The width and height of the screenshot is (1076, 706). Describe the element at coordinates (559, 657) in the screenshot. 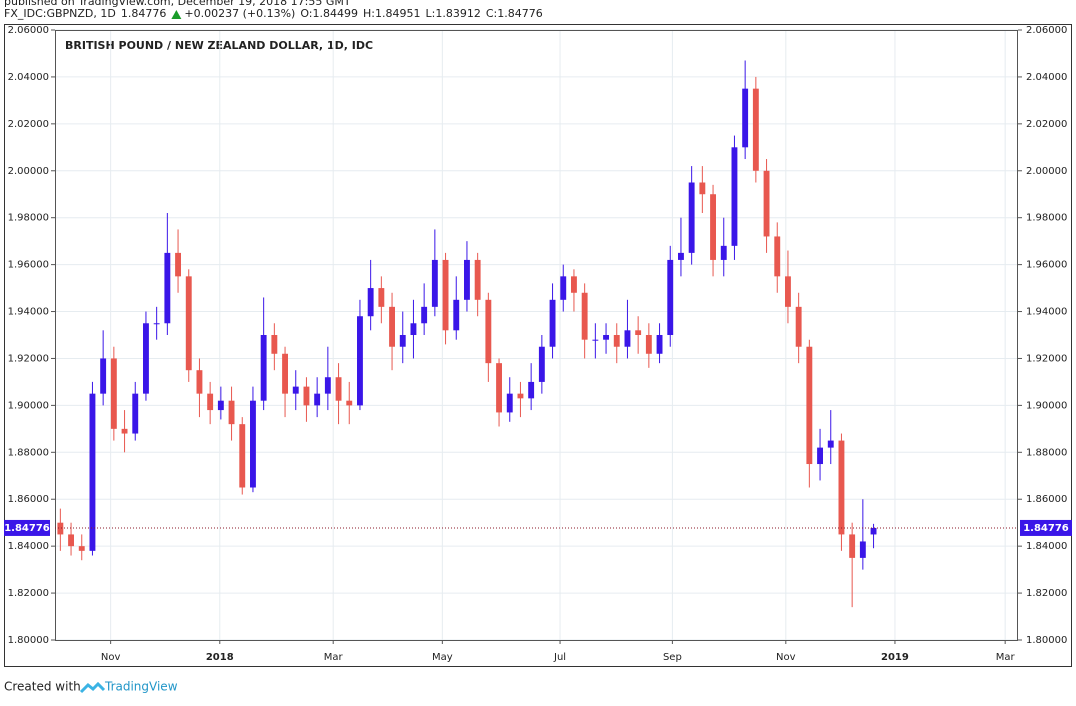

I see `x-tick-label: Jul` at that location.